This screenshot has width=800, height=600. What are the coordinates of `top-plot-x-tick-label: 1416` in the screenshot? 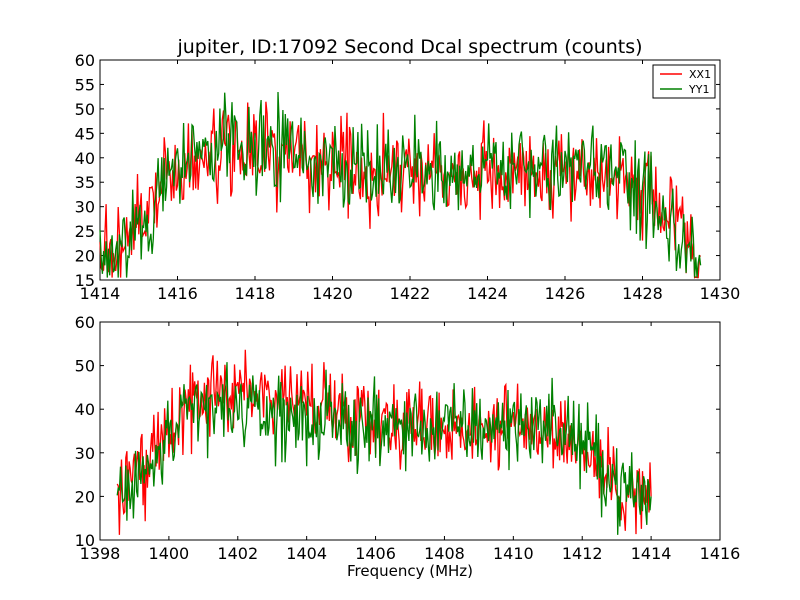 It's located at (177, 293).